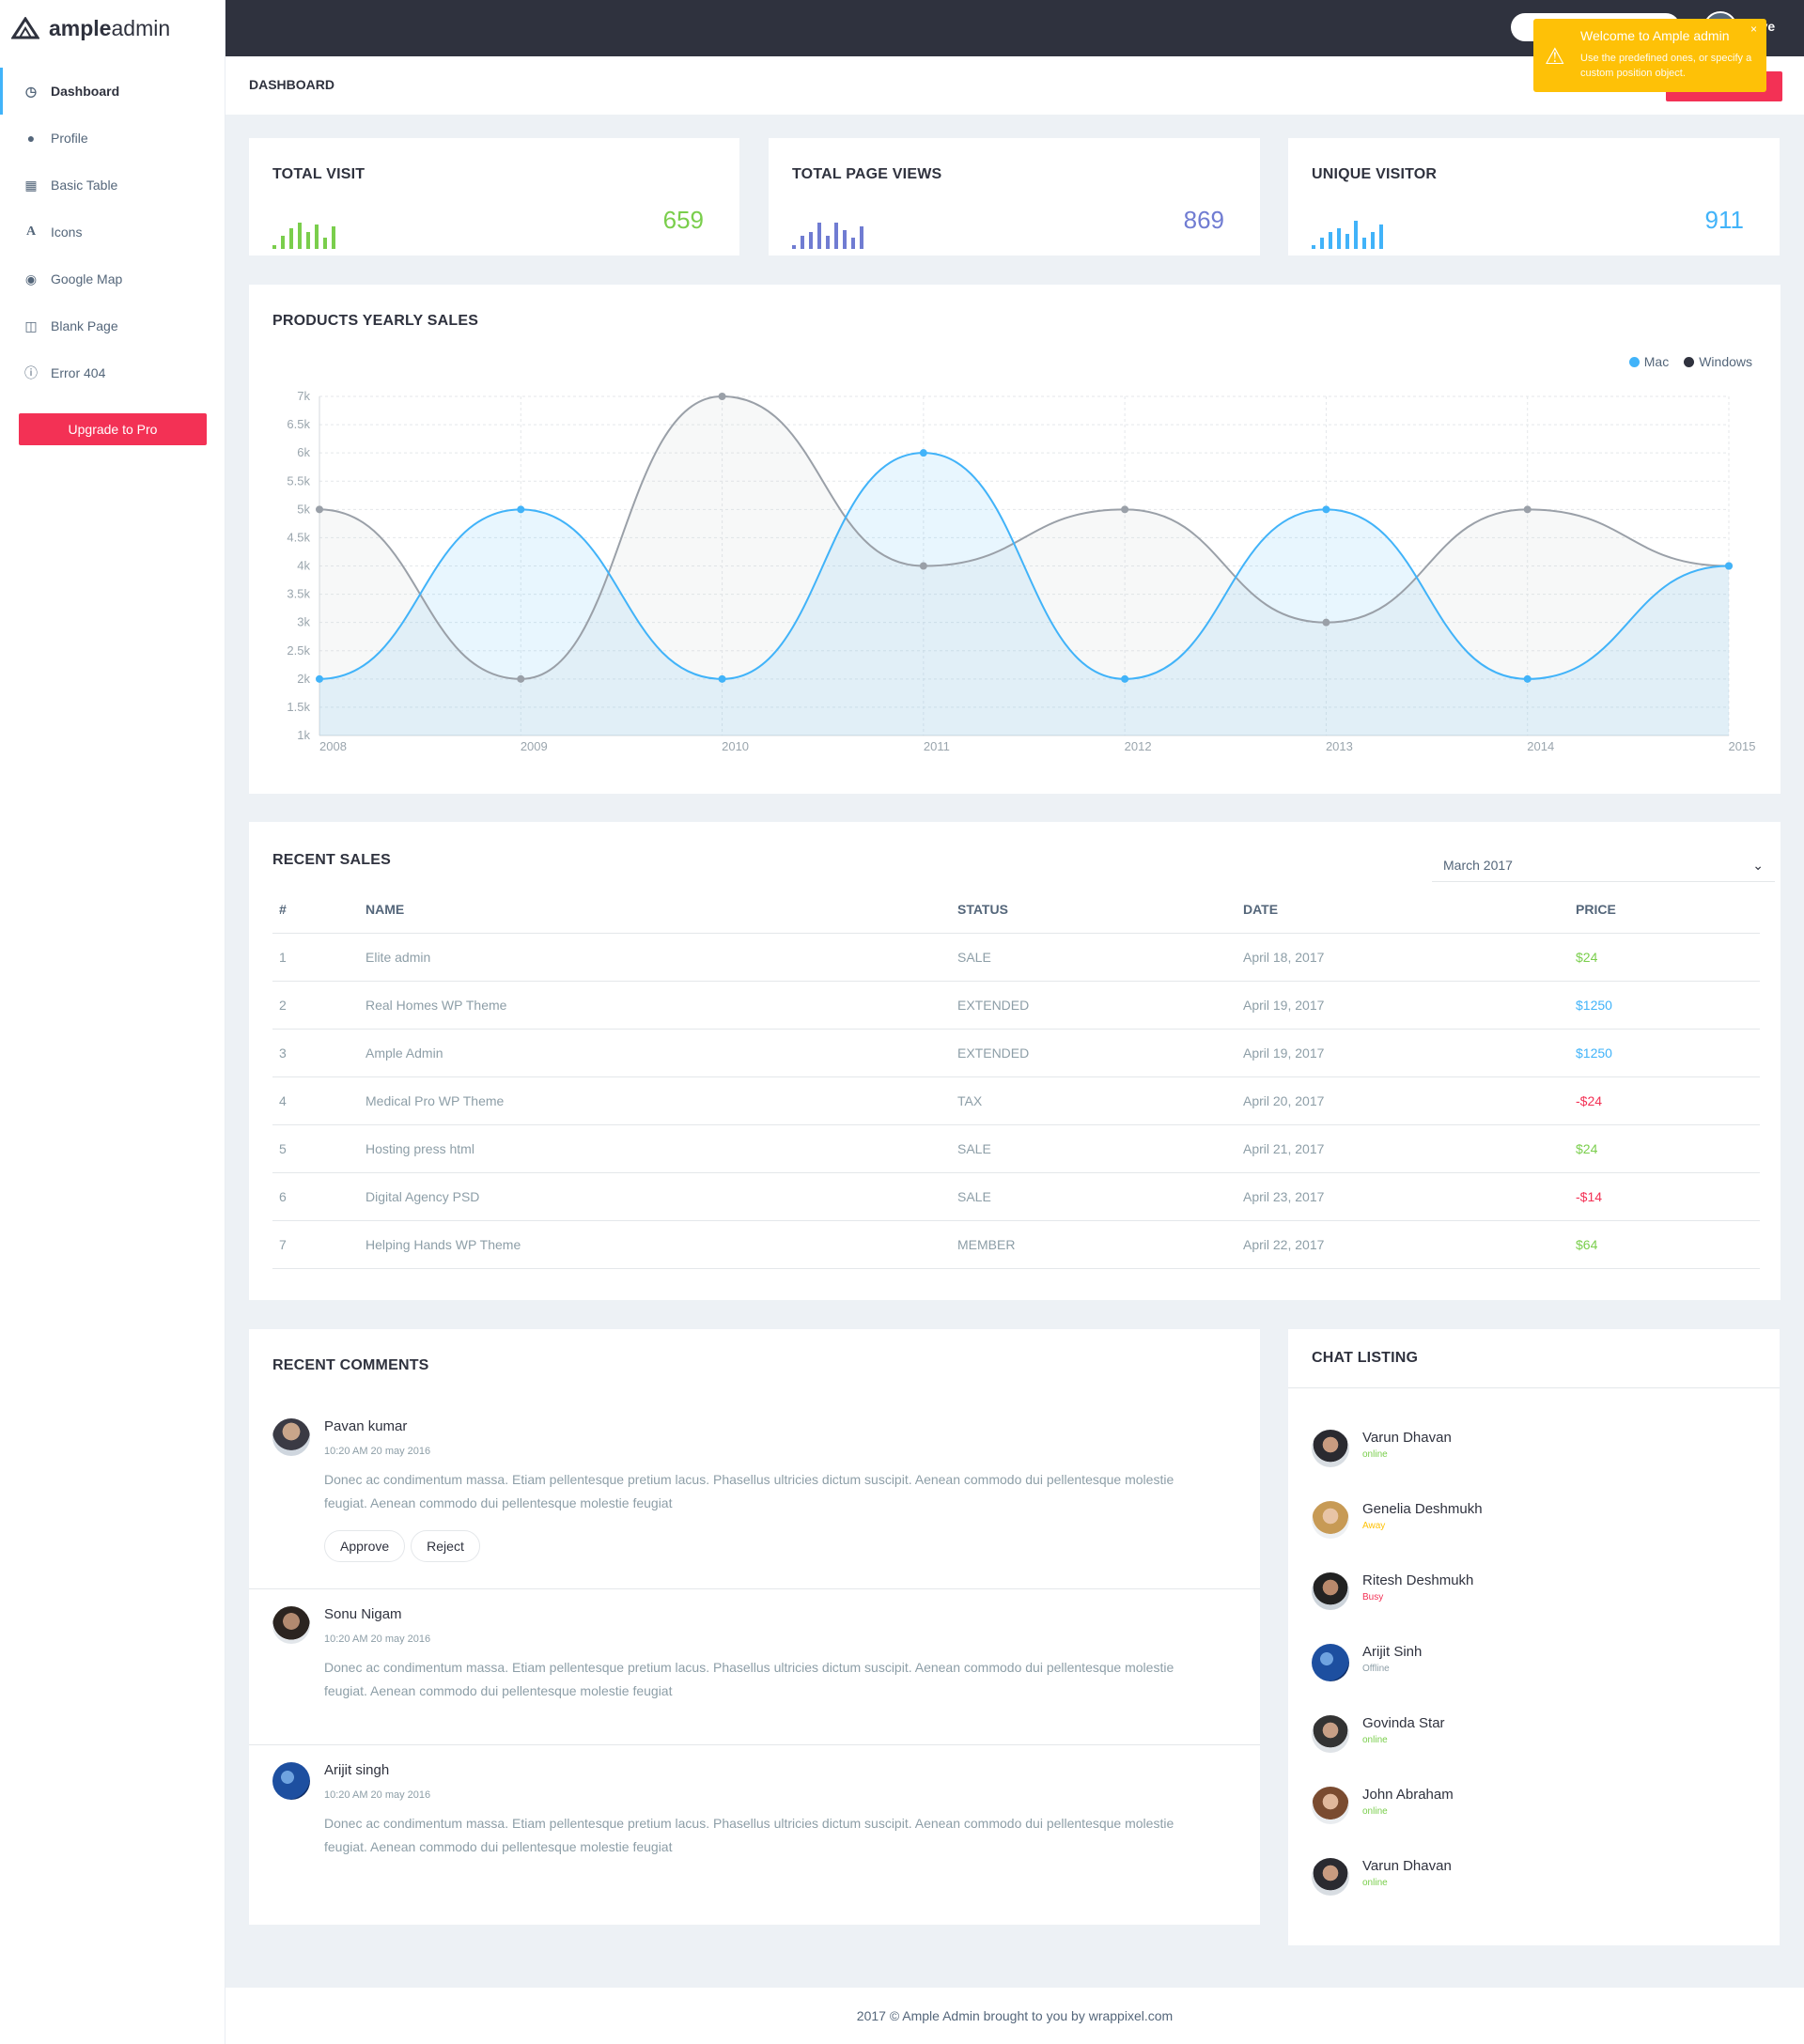 The height and width of the screenshot is (2044, 1804). I want to click on brand-name: ampleadmin, so click(110, 27).